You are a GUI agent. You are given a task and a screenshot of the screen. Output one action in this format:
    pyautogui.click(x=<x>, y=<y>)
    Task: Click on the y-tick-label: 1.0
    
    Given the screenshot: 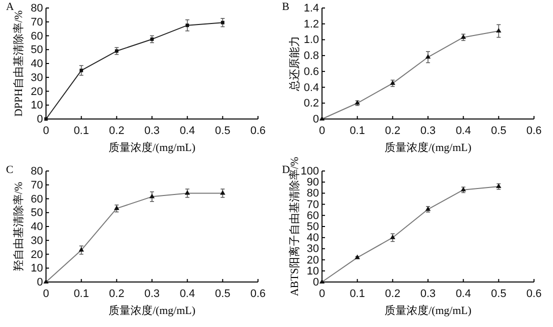 What is the action you would take?
    pyautogui.click(x=311, y=40)
    